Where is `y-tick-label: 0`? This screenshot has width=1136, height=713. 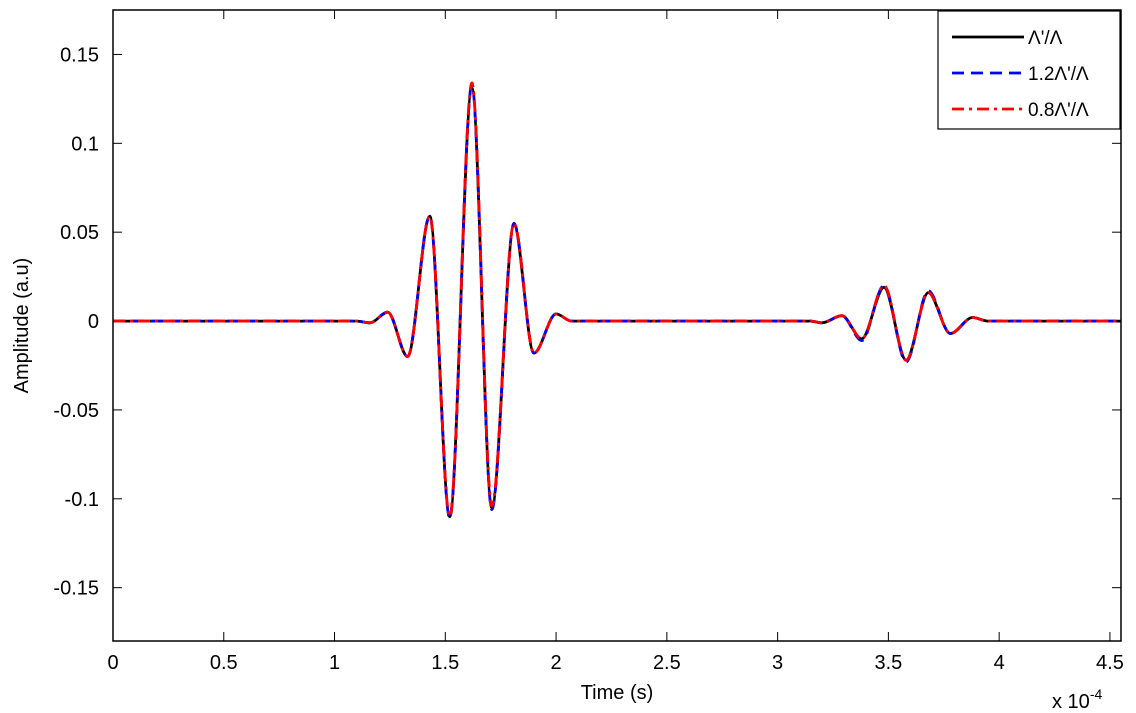
y-tick-label: 0 is located at coordinates (93, 322).